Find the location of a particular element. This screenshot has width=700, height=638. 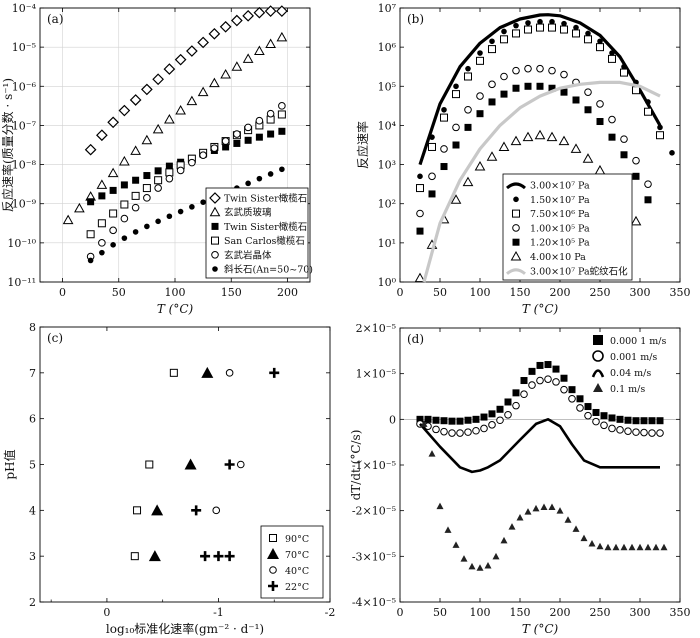

y-tick-label: 1×10⁻⁵ is located at coordinates (376, 374).